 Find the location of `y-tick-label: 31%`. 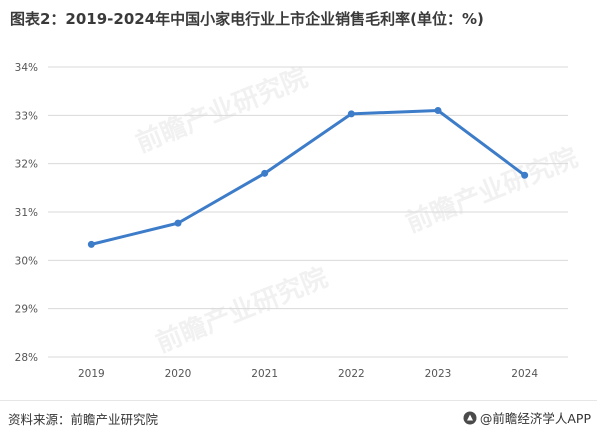

y-tick-label: 31% is located at coordinates (26, 213).